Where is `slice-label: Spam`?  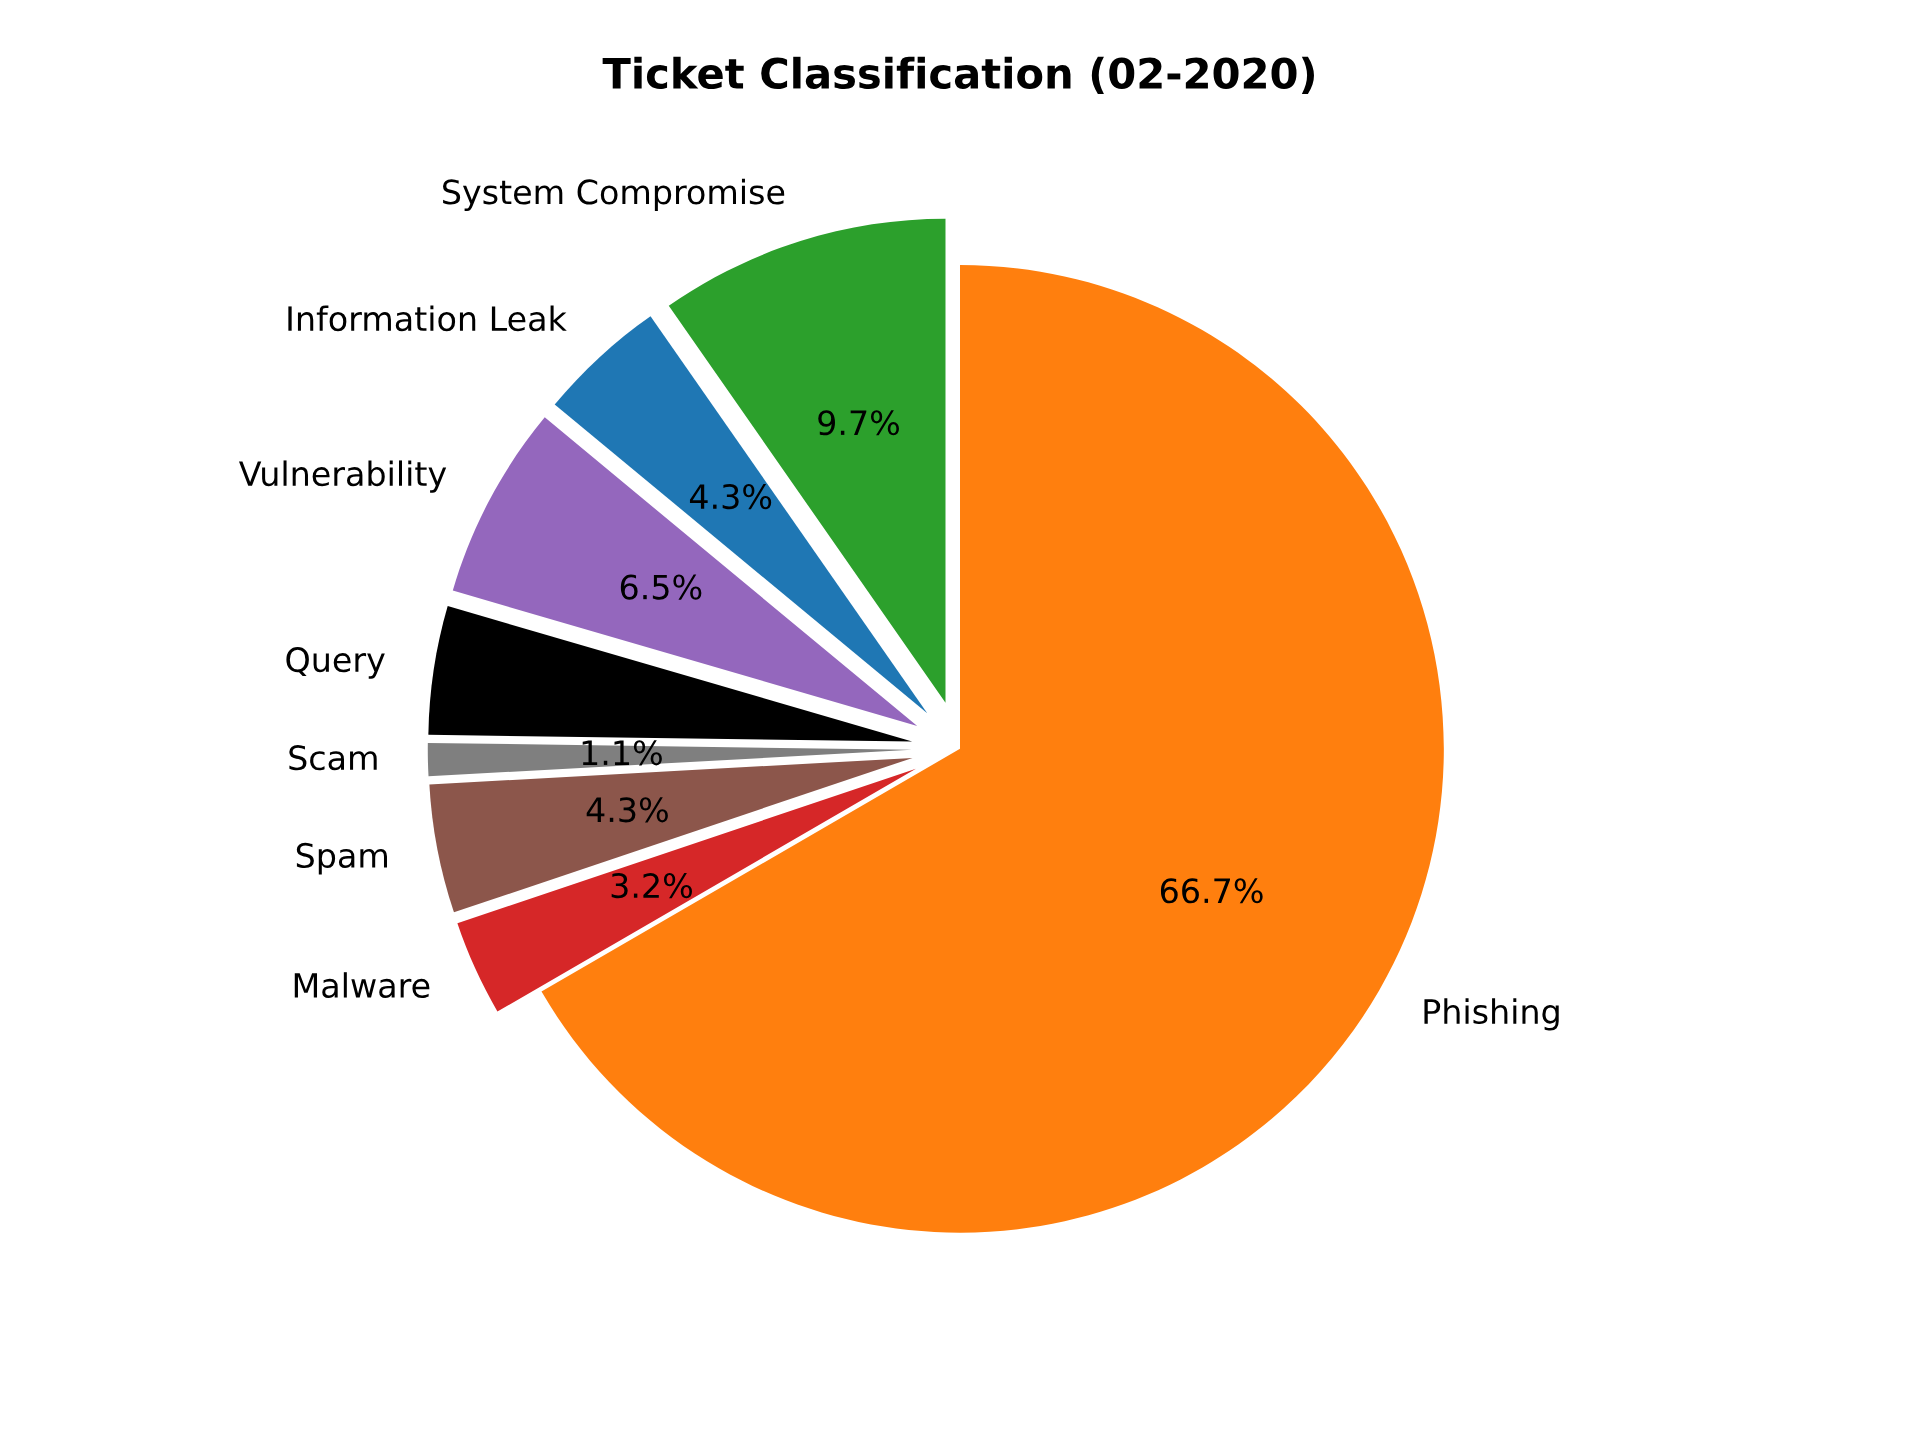
slice-label: Spam is located at coordinates (341, 858).